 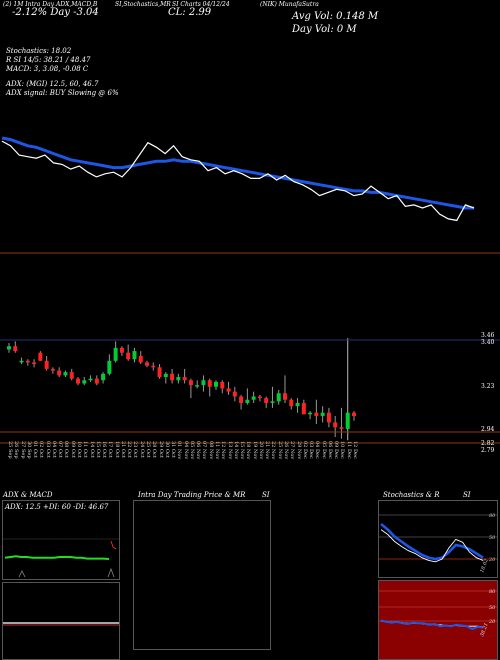 I want to click on date-label: 22 Nov, so click(x=273, y=450).